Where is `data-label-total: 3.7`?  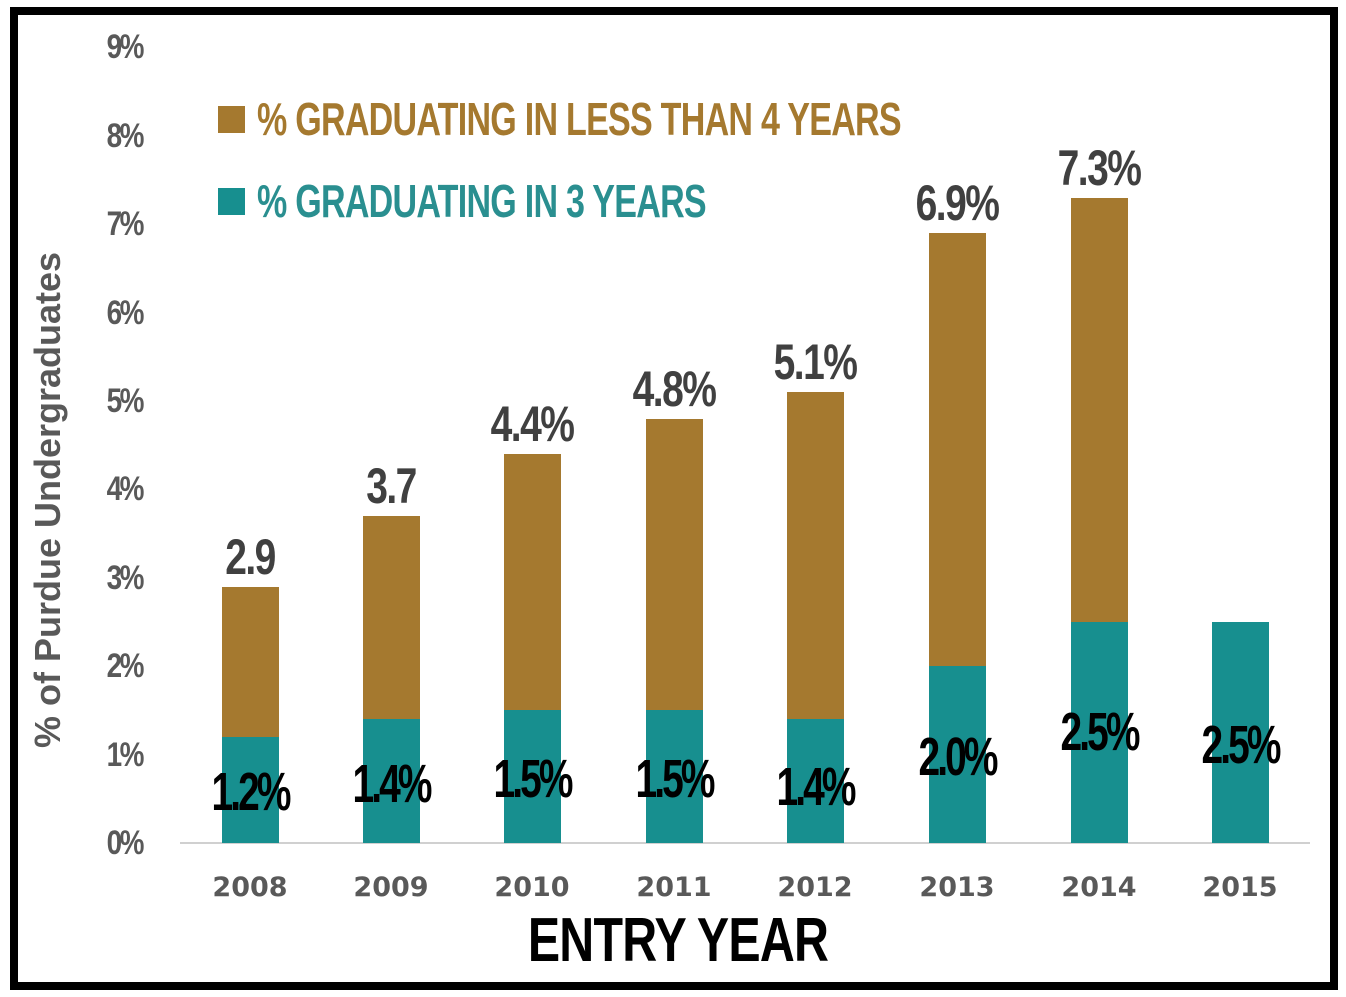 data-label-total: 3.7 is located at coordinates (391, 485).